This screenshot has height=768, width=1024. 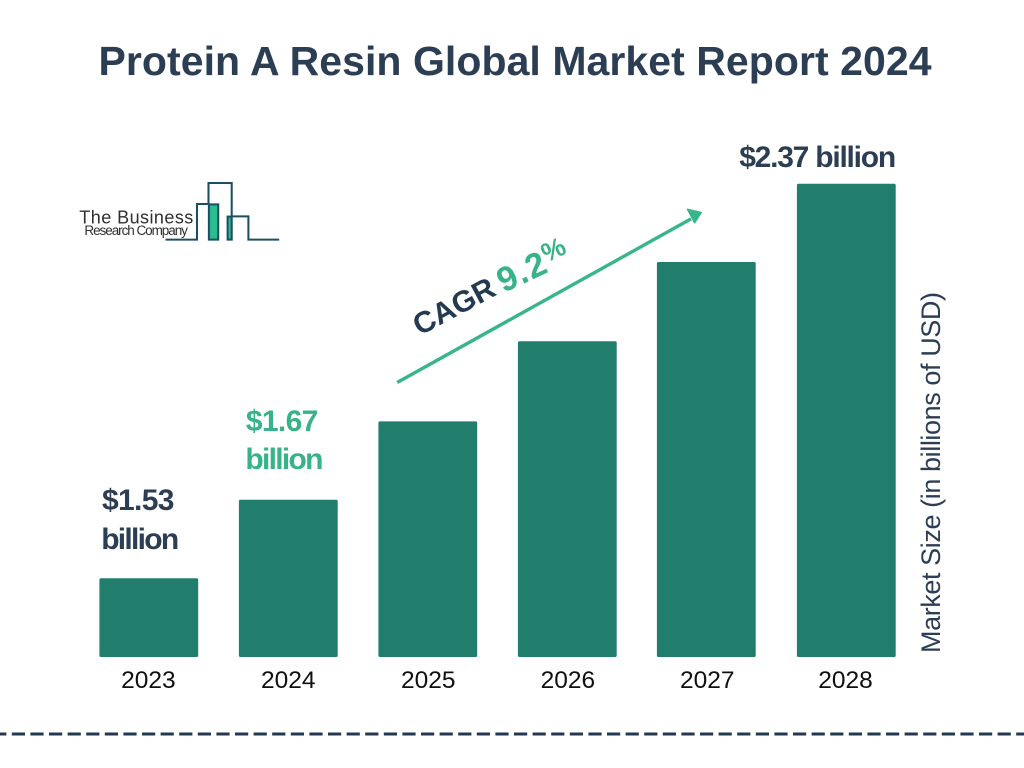 I want to click on svg-text: 2028, so click(x=845, y=680).